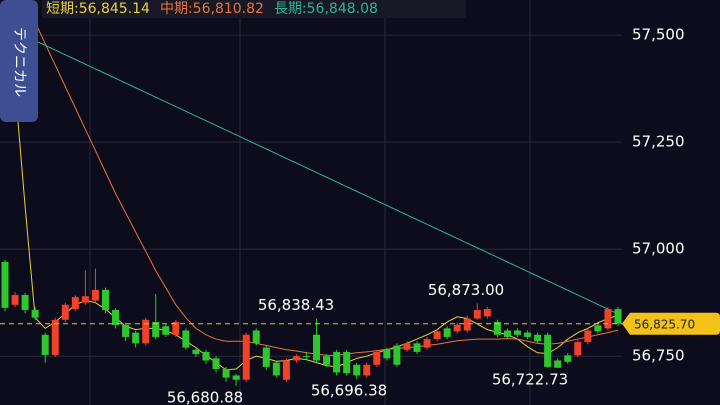  Describe the element at coordinates (530, 379) in the screenshot. I see `price-annotation: 56,722.73` at that location.